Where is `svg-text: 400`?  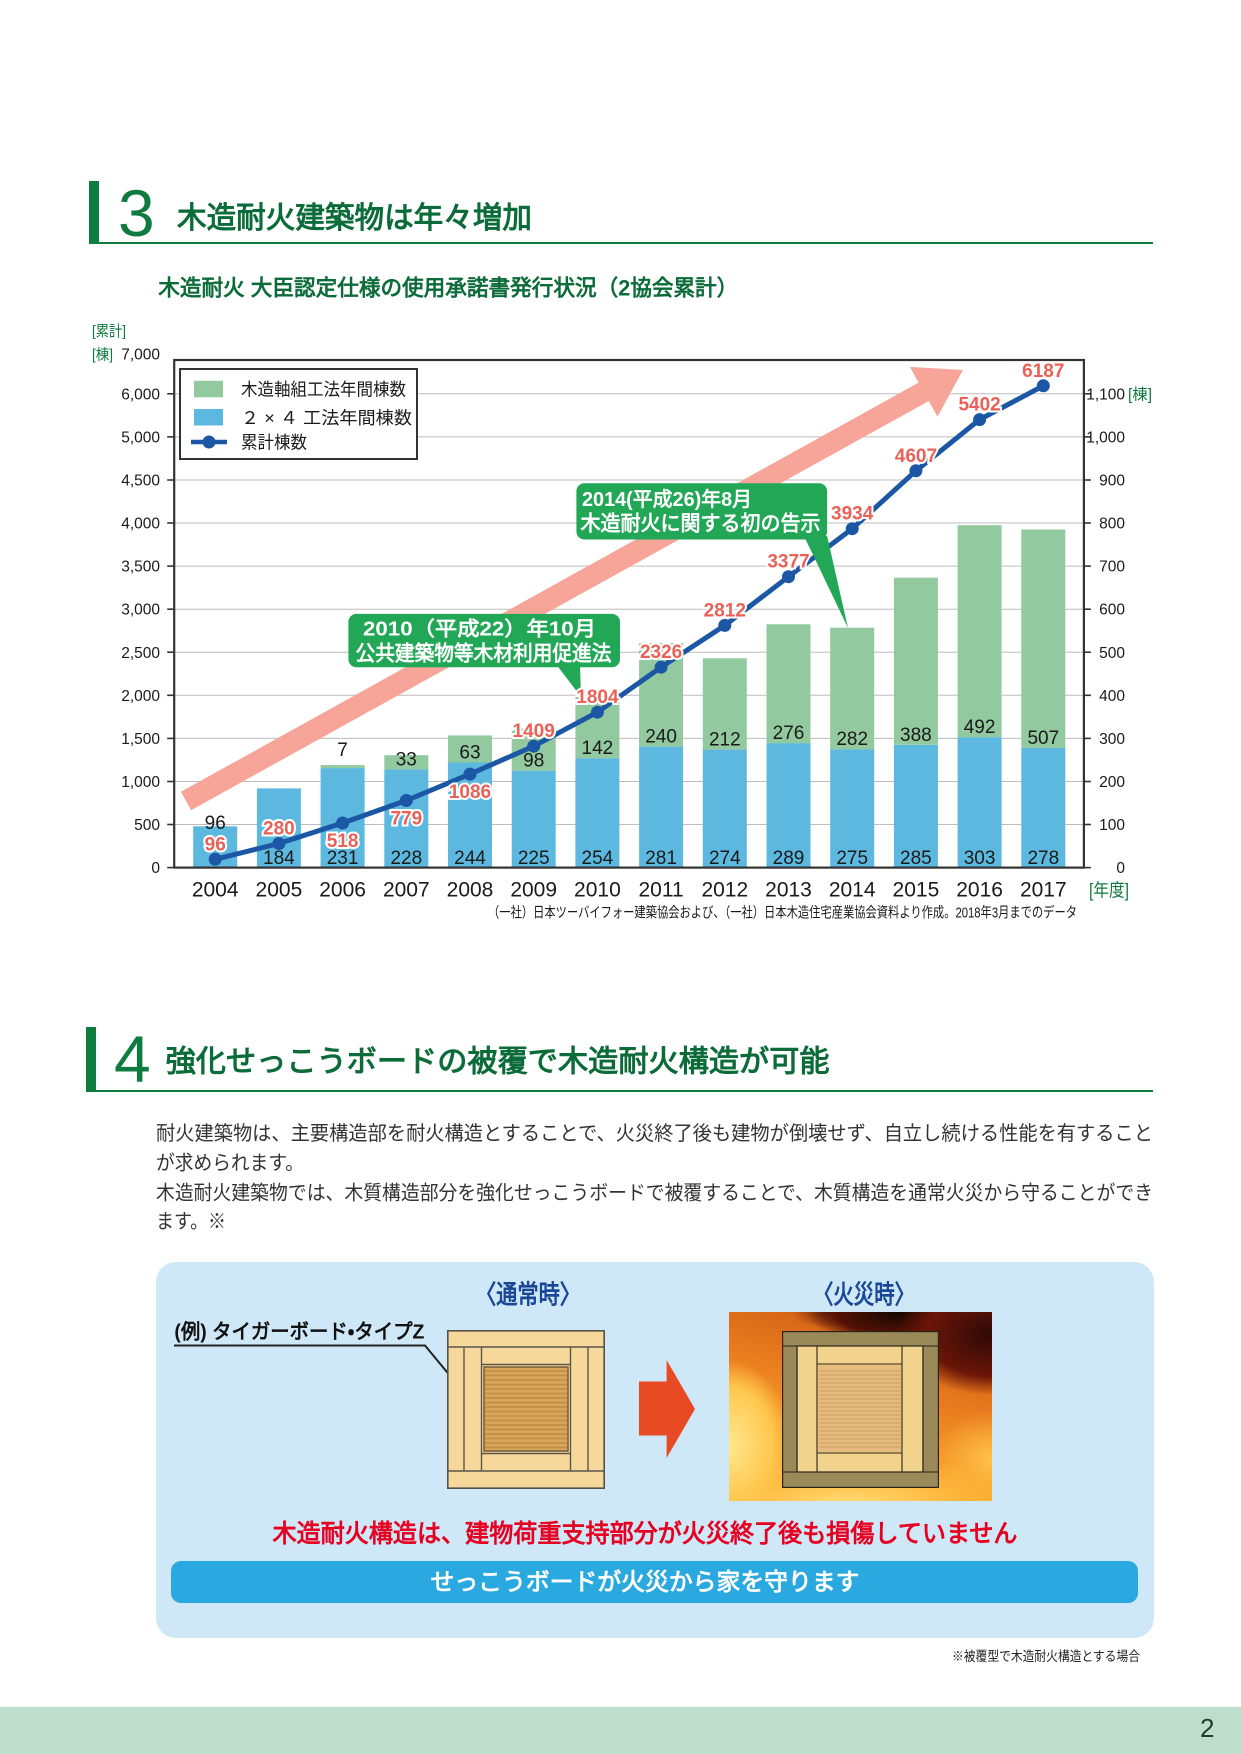 svg-text: 400 is located at coordinates (1112, 696).